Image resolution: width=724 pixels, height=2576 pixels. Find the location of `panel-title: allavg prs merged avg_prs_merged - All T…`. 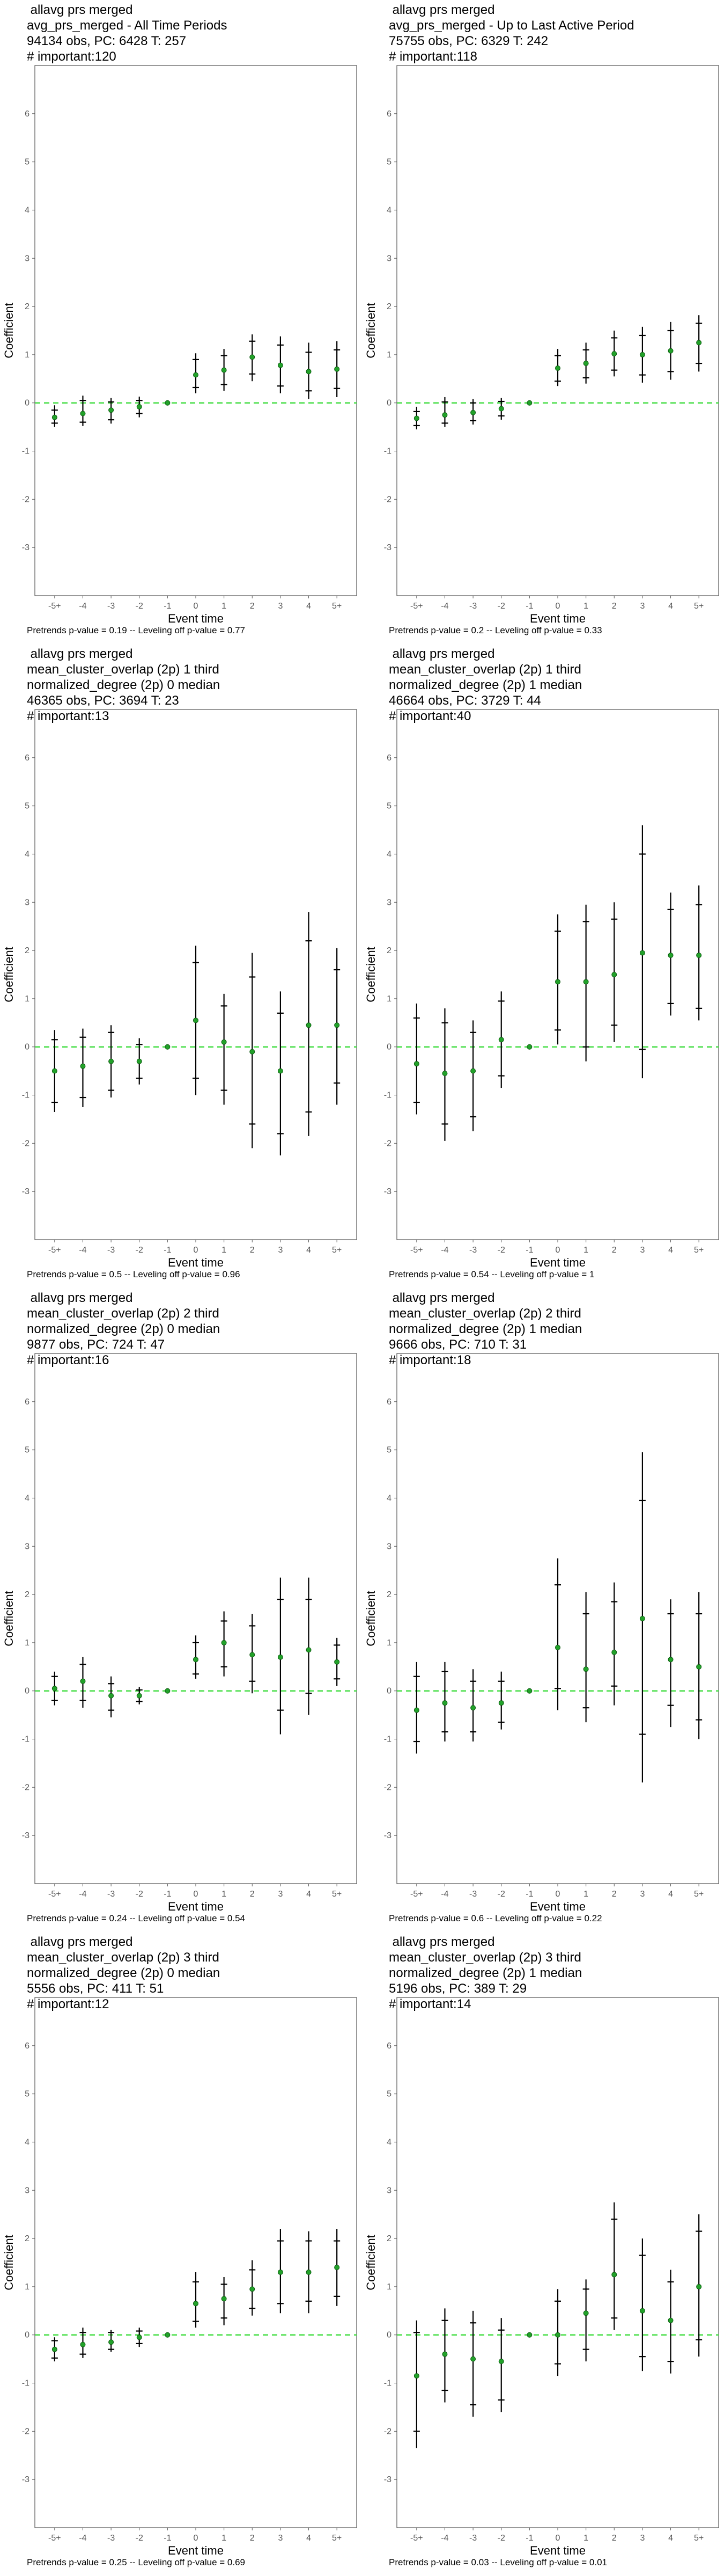

panel-title: allavg prs merged avg_prs_merged - All T… is located at coordinates (127, 33).